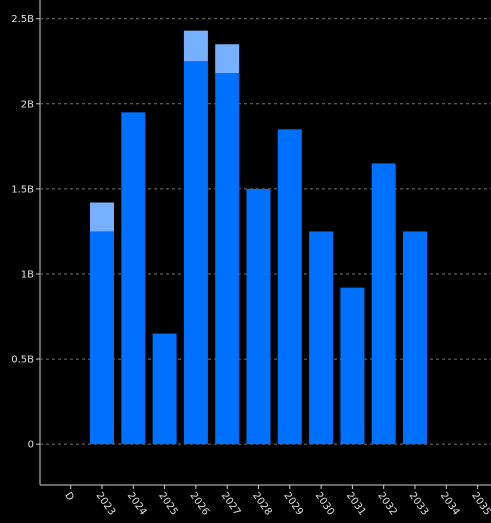 The width and height of the screenshot is (491, 523). What do you see at coordinates (387, 503) in the screenshot?
I see `x-tick-label: 2032` at bounding box center [387, 503].